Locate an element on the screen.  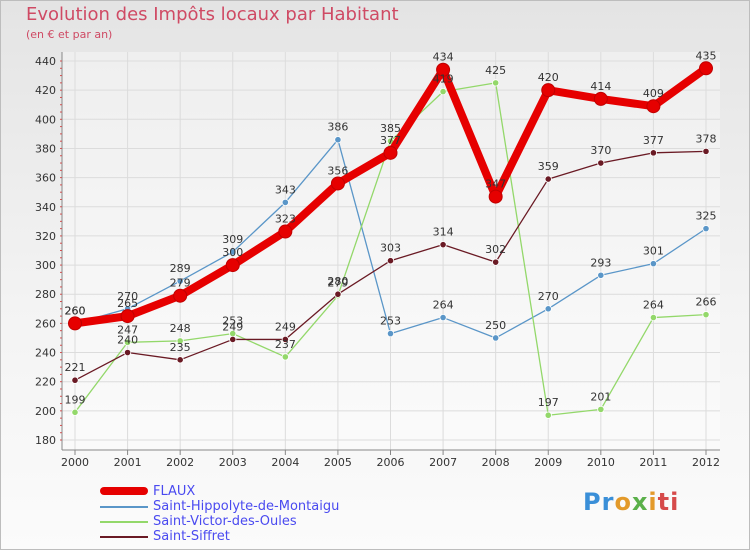
x-tick-label: 2009 is located at coordinates (548, 462).